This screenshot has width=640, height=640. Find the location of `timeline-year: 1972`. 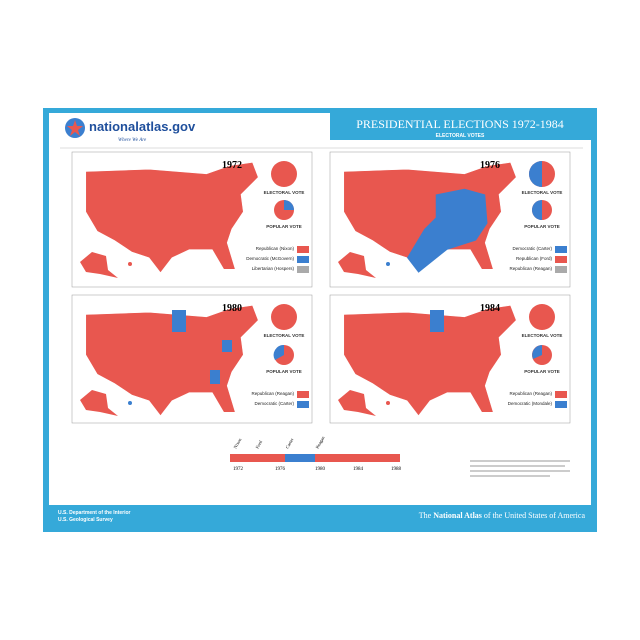

timeline-year: 1972 is located at coordinates (238, 469).